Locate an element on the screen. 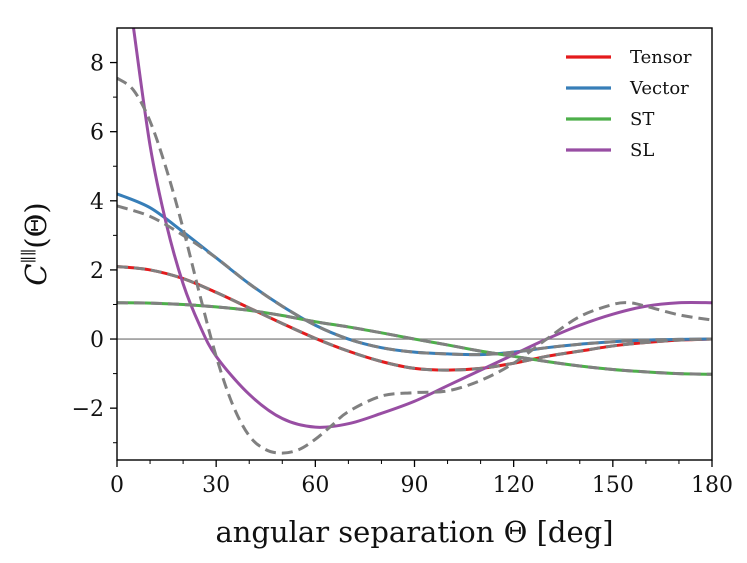 Image resolution: width=747 pixels, height=563 pixels. y-tick-label: 4 is located at coordinates (97, 202).